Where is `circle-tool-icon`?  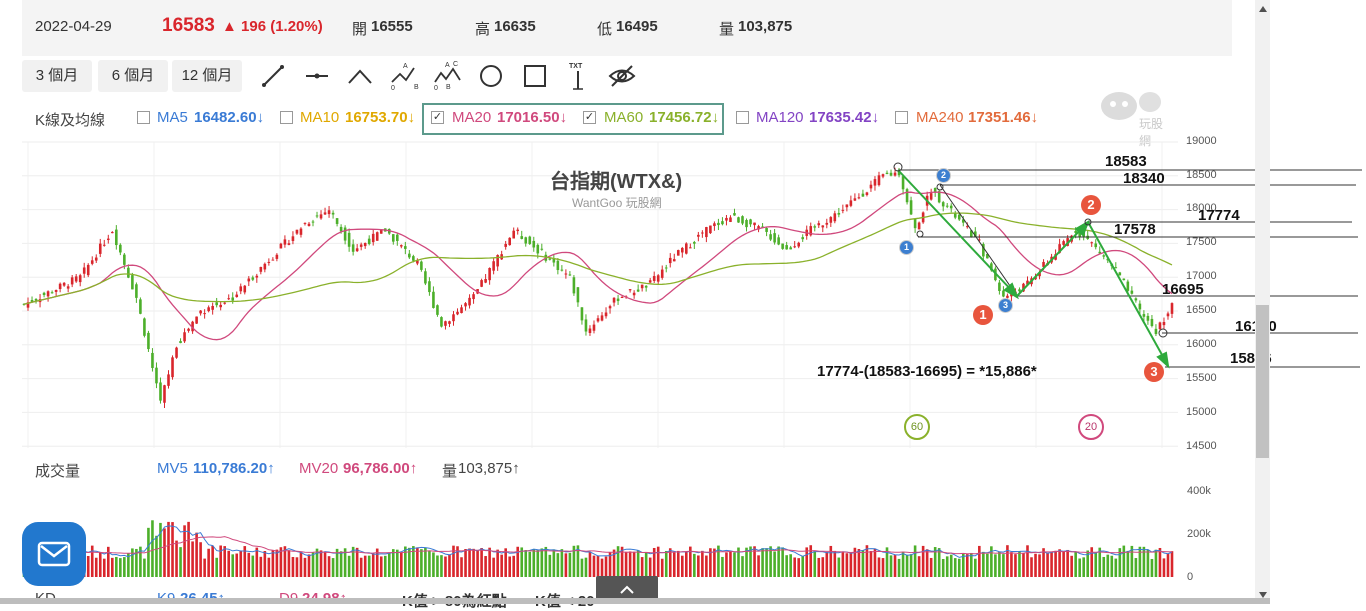 circle-tool-icon is located at coordinates (491, 76).